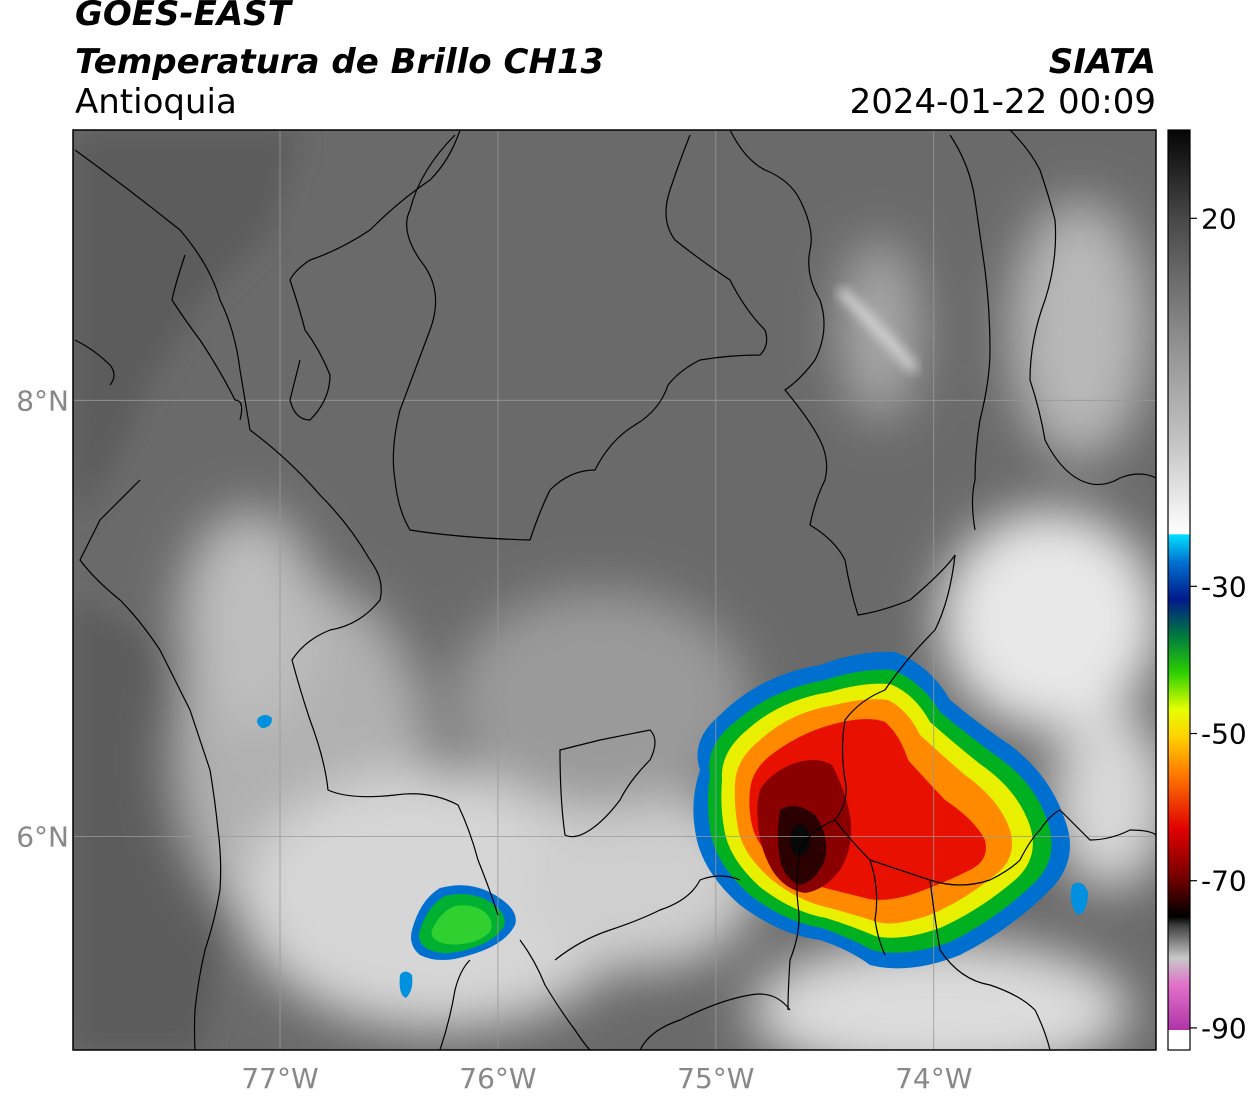  Describe the element at coordinates (1224, 1028) in the screenshot. I see `colorbar-tick-label: -90` at that location.